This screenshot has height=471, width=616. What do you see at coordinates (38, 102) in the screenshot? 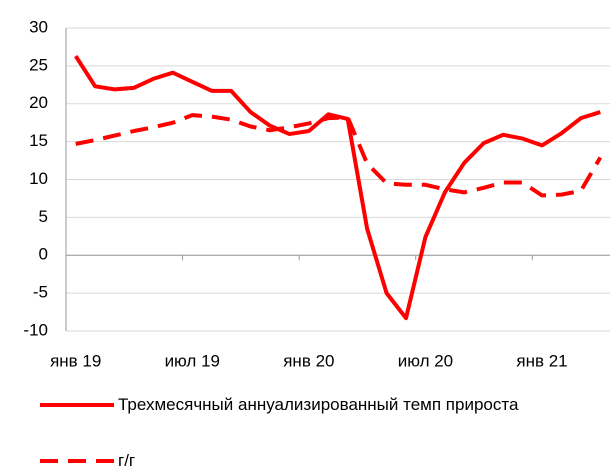
I see `y-tick-label: 20` at bounding box center [38, 102].